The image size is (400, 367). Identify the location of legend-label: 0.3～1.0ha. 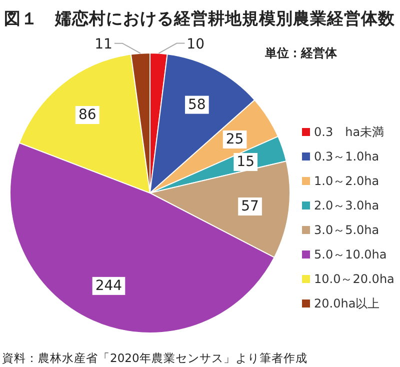
(347, 157).